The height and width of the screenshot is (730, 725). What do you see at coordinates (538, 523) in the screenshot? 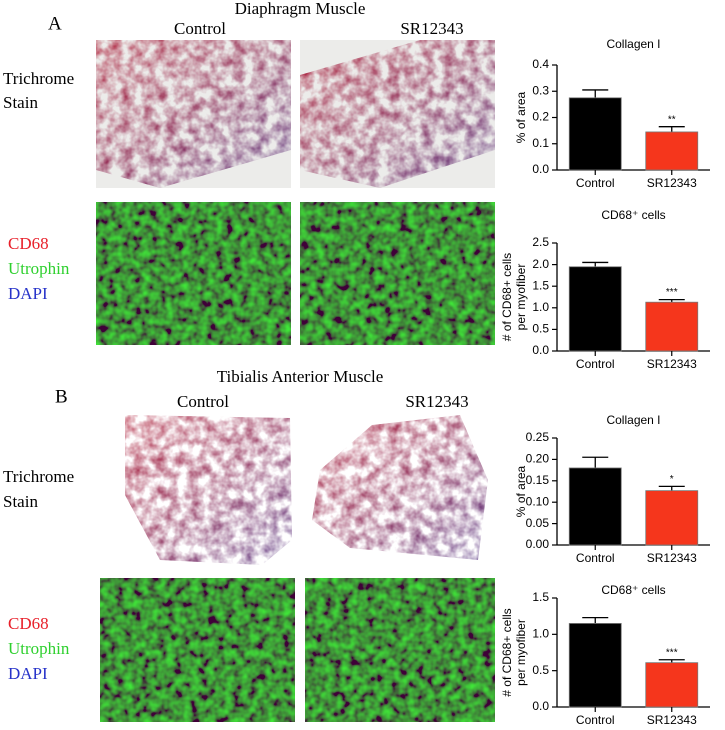
I see `y-tick-label: 0.05` at bounding box center [538, 523].